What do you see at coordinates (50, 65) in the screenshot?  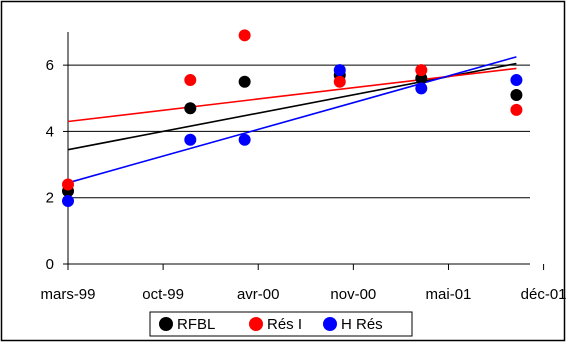 I see `y-tick-label: 6` at bounding box center [50, 65].